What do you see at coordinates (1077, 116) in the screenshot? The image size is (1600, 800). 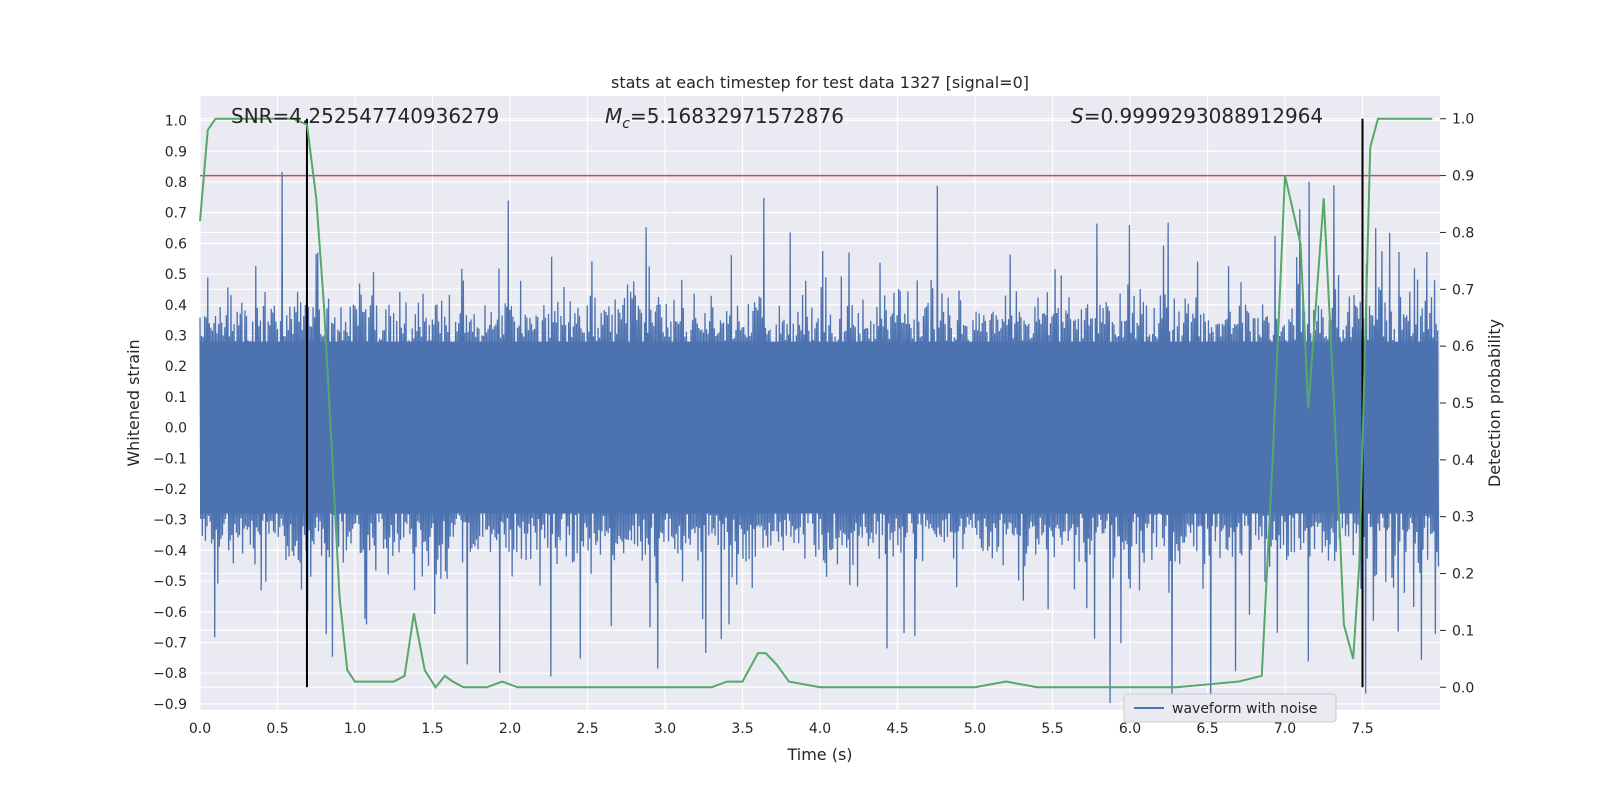 I see `s-symbol: S` at bounding box center [1077, 116].